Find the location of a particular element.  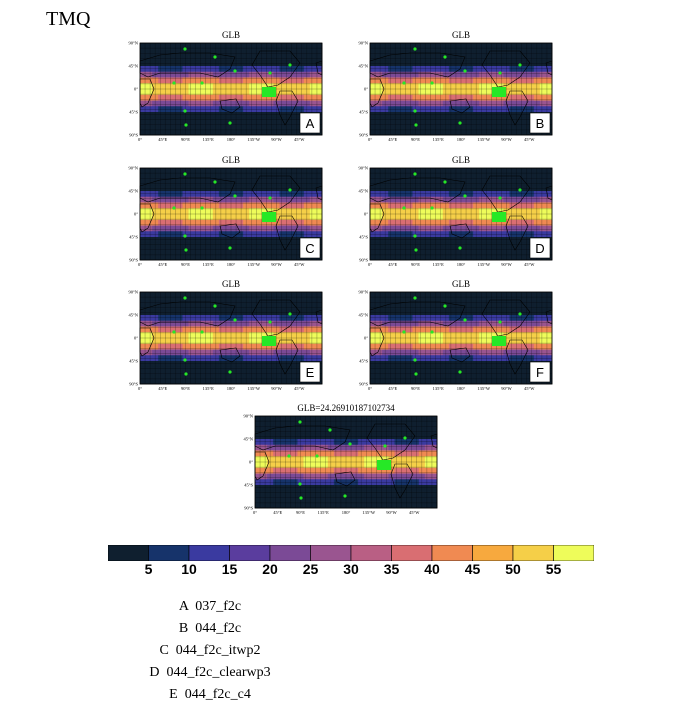

lon-tick-label: 45°E is located at coordinates (162, 264).